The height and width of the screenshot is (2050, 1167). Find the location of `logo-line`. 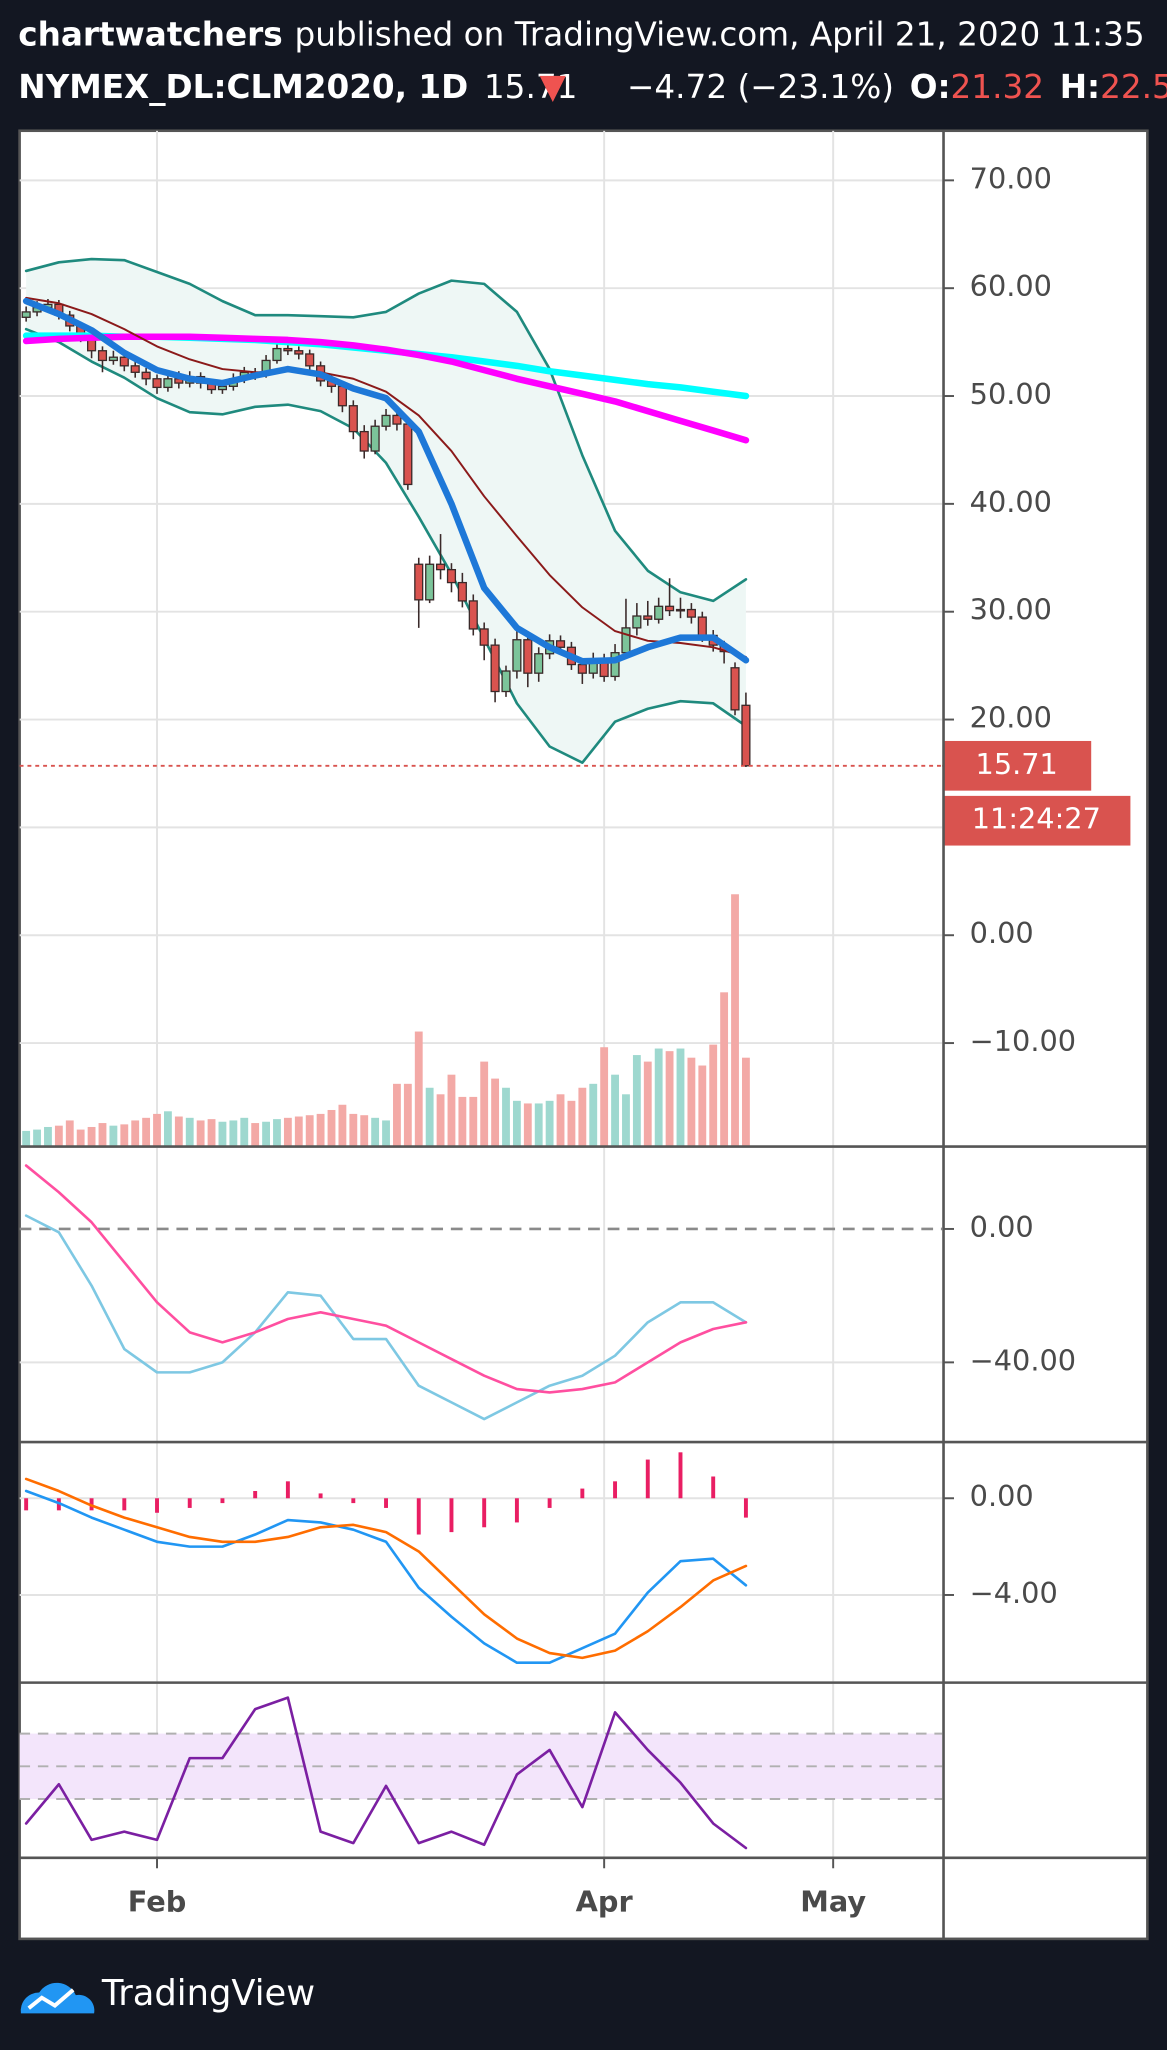

logo-line is located at coordinates (51, 1999).